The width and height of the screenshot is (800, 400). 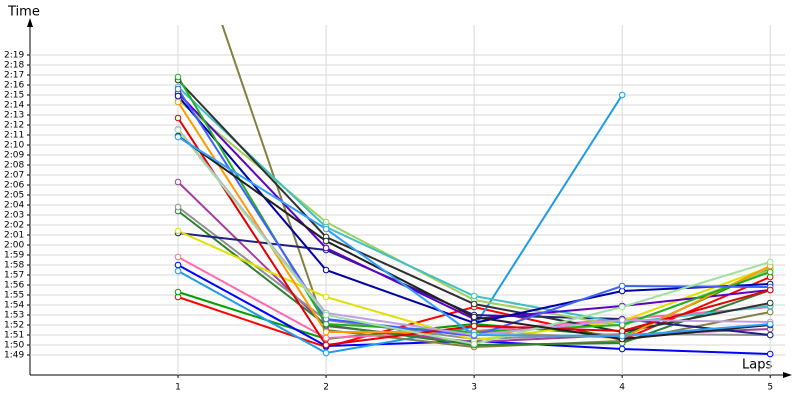 What do you see at coordinates (14, 76) in the screenshot?
I see `y-tick-label: 2:17` at bounding box center [14, 76].